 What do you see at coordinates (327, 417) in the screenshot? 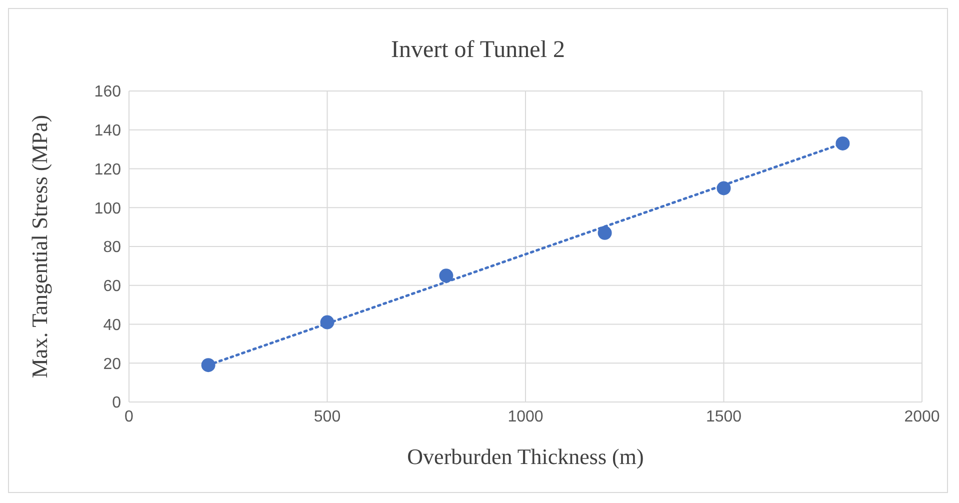
I see `x-tick-label: 500` at bounding box center [327, 417].